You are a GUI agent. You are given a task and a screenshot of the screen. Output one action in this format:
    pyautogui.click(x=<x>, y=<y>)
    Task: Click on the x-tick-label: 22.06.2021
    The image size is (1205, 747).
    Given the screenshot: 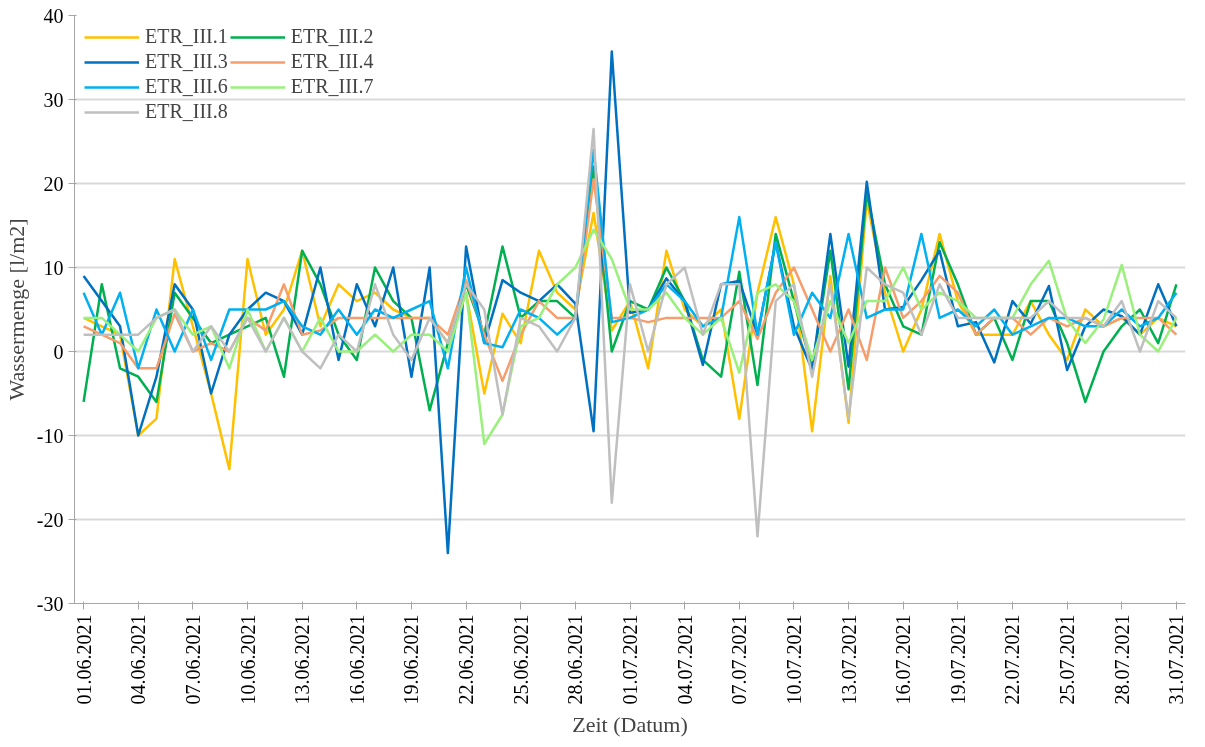 What is the action you would take?
    pyautogui.click(x=466, y=659)
    